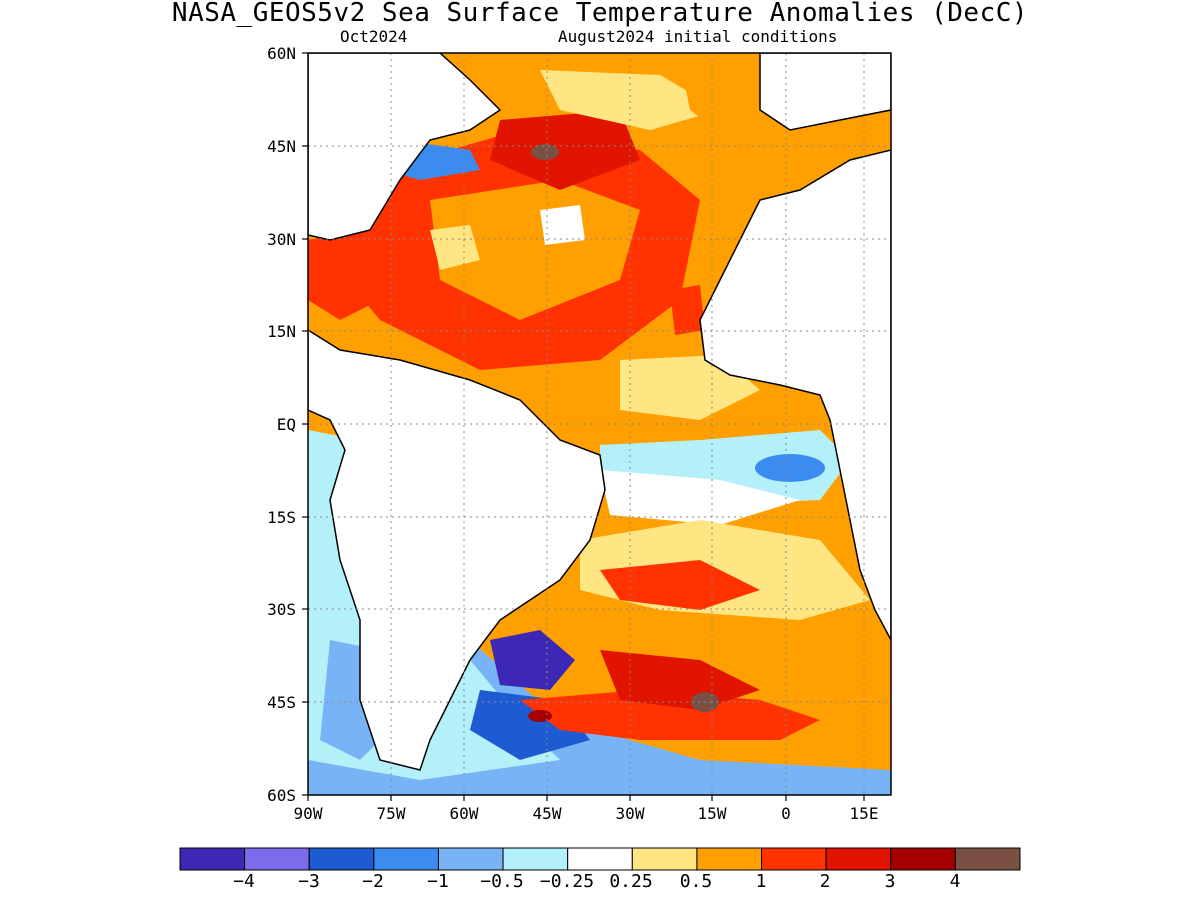 This screenshot has width=1200, height=900. Describe the element at coordinates (825, 881) in the screenshot. I see `colorbar-label: 2` at that location.